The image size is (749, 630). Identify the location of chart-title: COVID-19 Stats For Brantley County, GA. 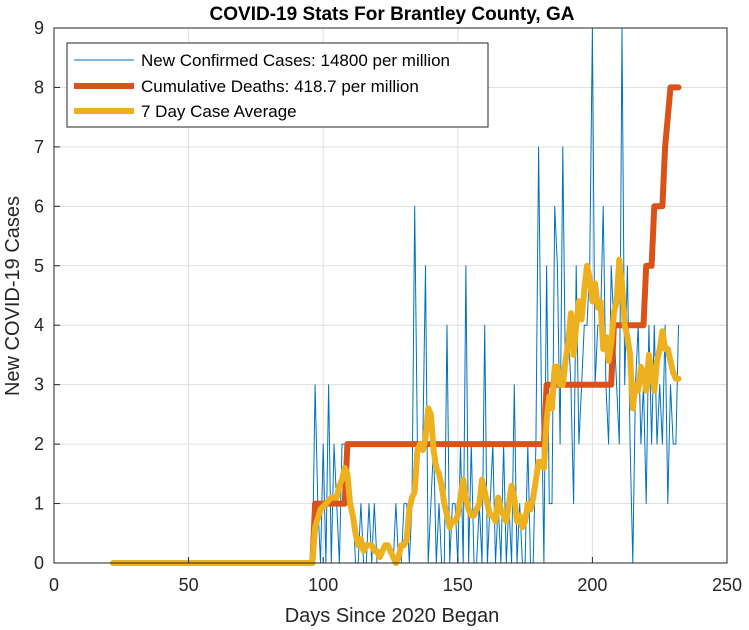
(392, 14).